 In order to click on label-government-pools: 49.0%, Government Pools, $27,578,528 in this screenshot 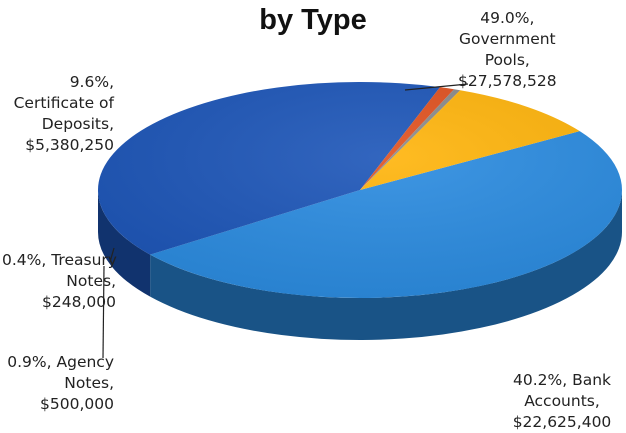, I will do `click(507, 50)`.